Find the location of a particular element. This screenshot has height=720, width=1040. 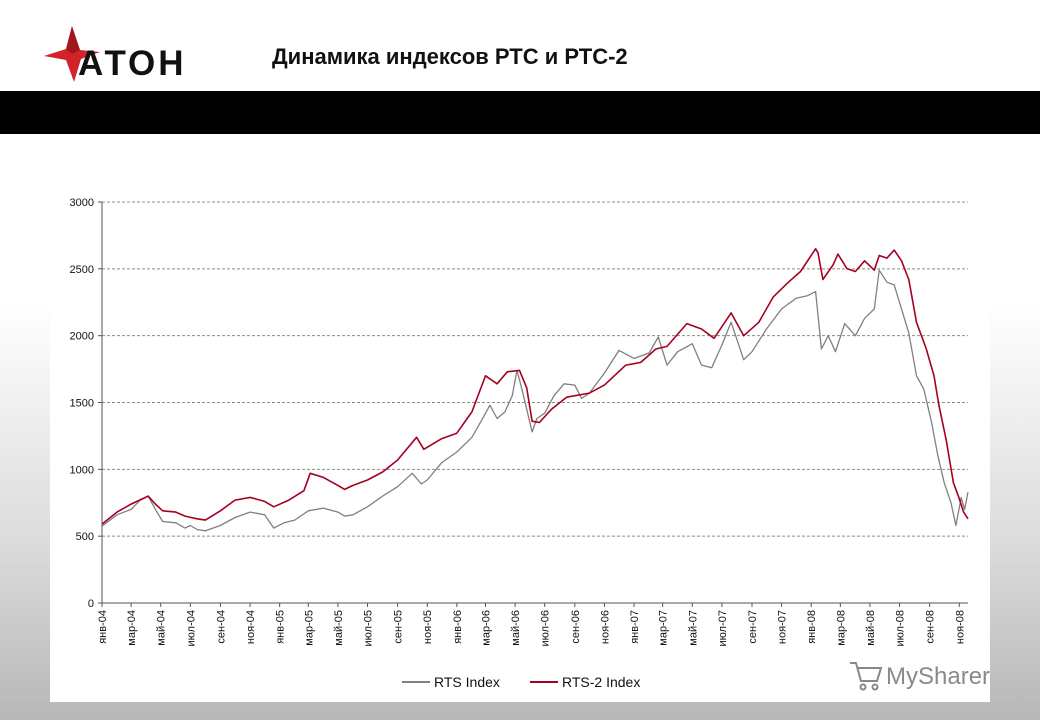

x-tick-label: май-07 is located at coordinates (693, 628).